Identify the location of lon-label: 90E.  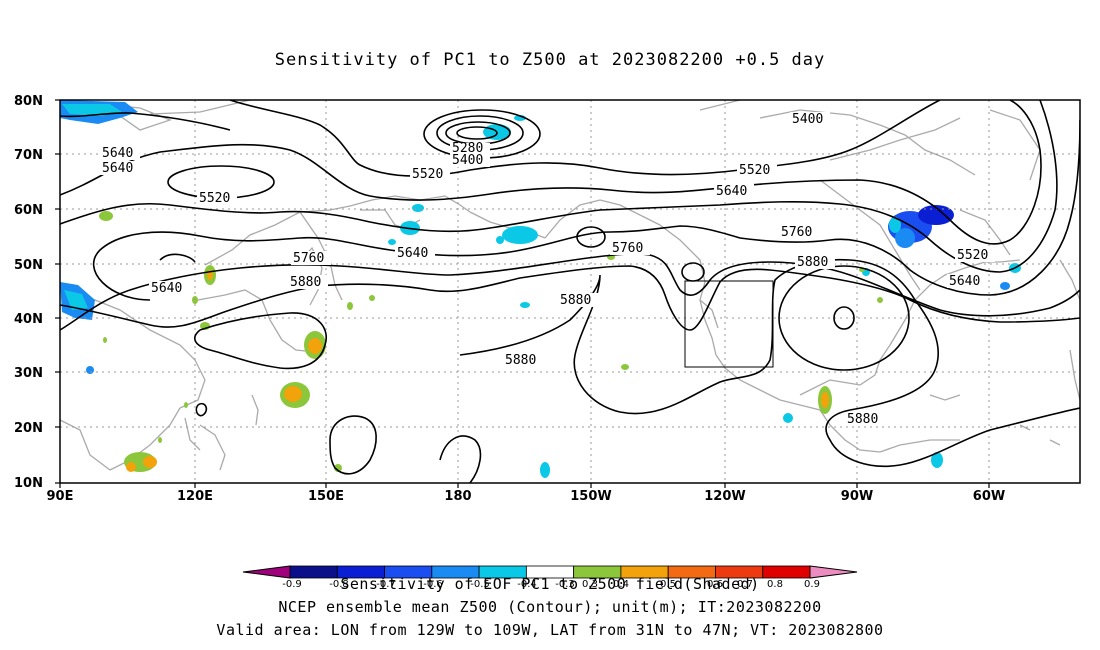
(60, 496).